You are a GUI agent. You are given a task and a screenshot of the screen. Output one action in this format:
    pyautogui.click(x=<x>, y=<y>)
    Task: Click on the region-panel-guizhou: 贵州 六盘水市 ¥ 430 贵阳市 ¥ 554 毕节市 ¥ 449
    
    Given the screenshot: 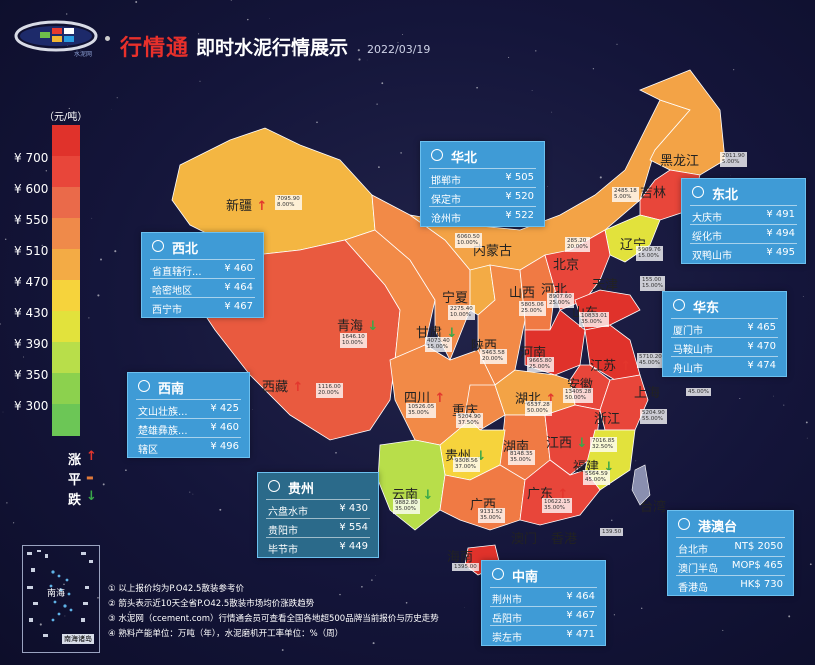 What is the action you would take?
    pyautogui.click(x=318, y=515)
    